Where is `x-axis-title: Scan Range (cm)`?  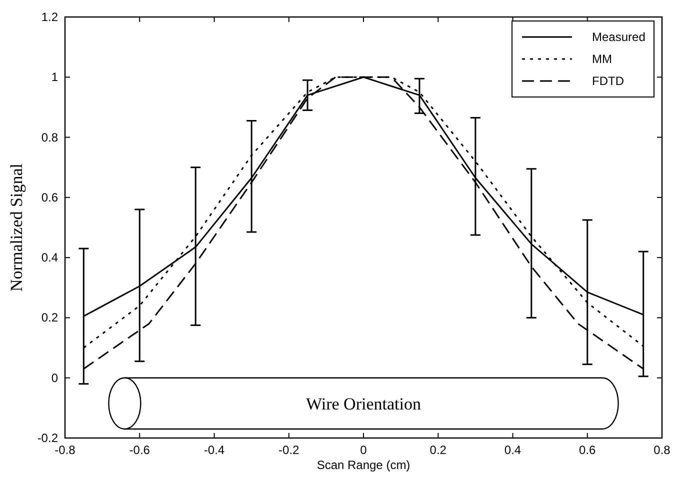
x-axis-title: Scan Range (cm) is located at coordinates (363, 465).